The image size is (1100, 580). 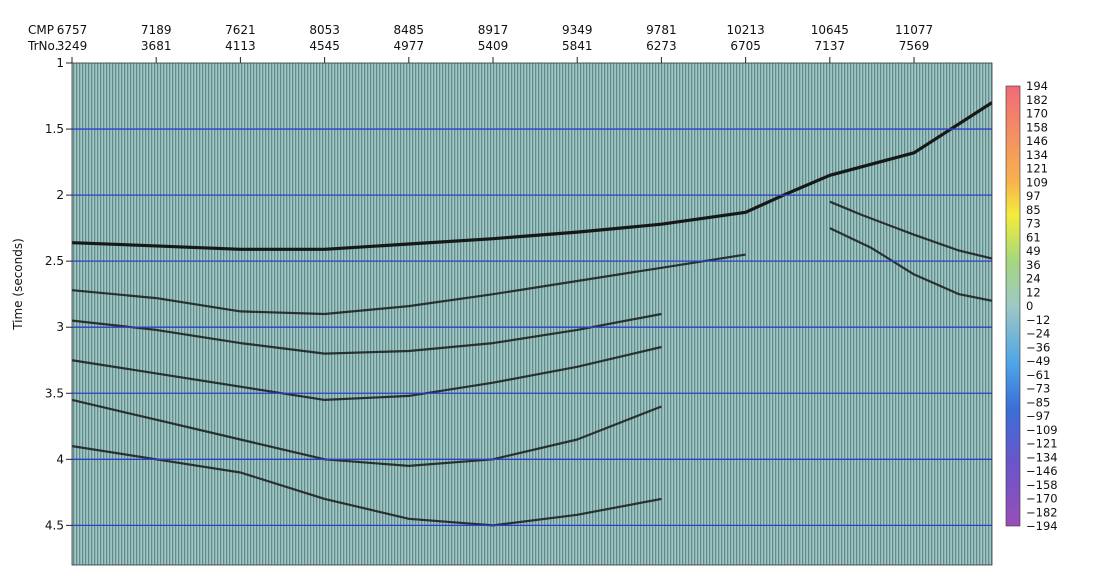 I want to click on cmp-tick-label: 8917, so click(x=493, y=30).